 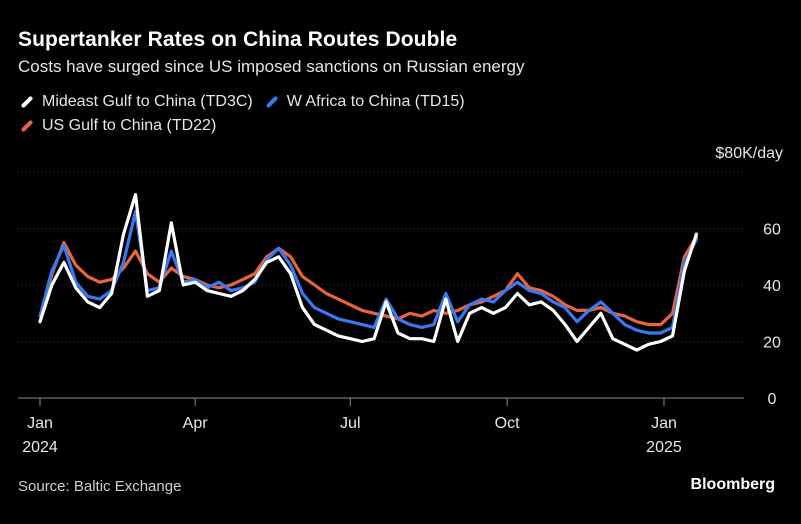 What do you see at coordinates (246, 126) in the screenshot?
I see `legend-row-2: US Gulf to China (TD22)` at bounding box center [246, 126].